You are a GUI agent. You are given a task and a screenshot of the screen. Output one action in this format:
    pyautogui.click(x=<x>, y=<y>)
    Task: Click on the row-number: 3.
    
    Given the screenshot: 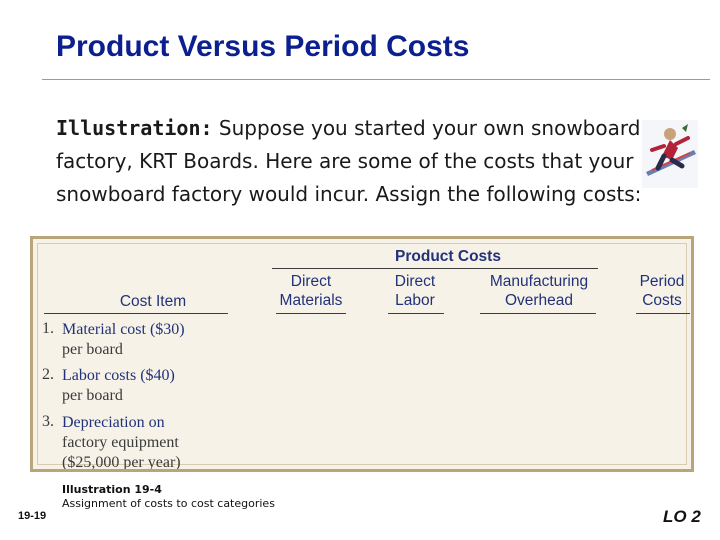 What is the action you would take?
    pyautogui.click(x=48, y=421)
    